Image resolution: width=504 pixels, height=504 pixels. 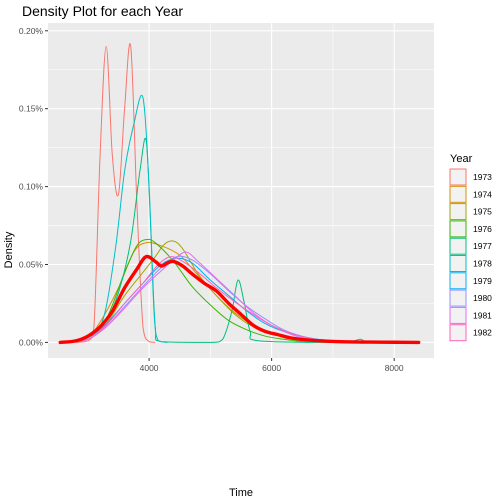 I want to click on x-tick-label: 8000, so click(x=394, y=368).